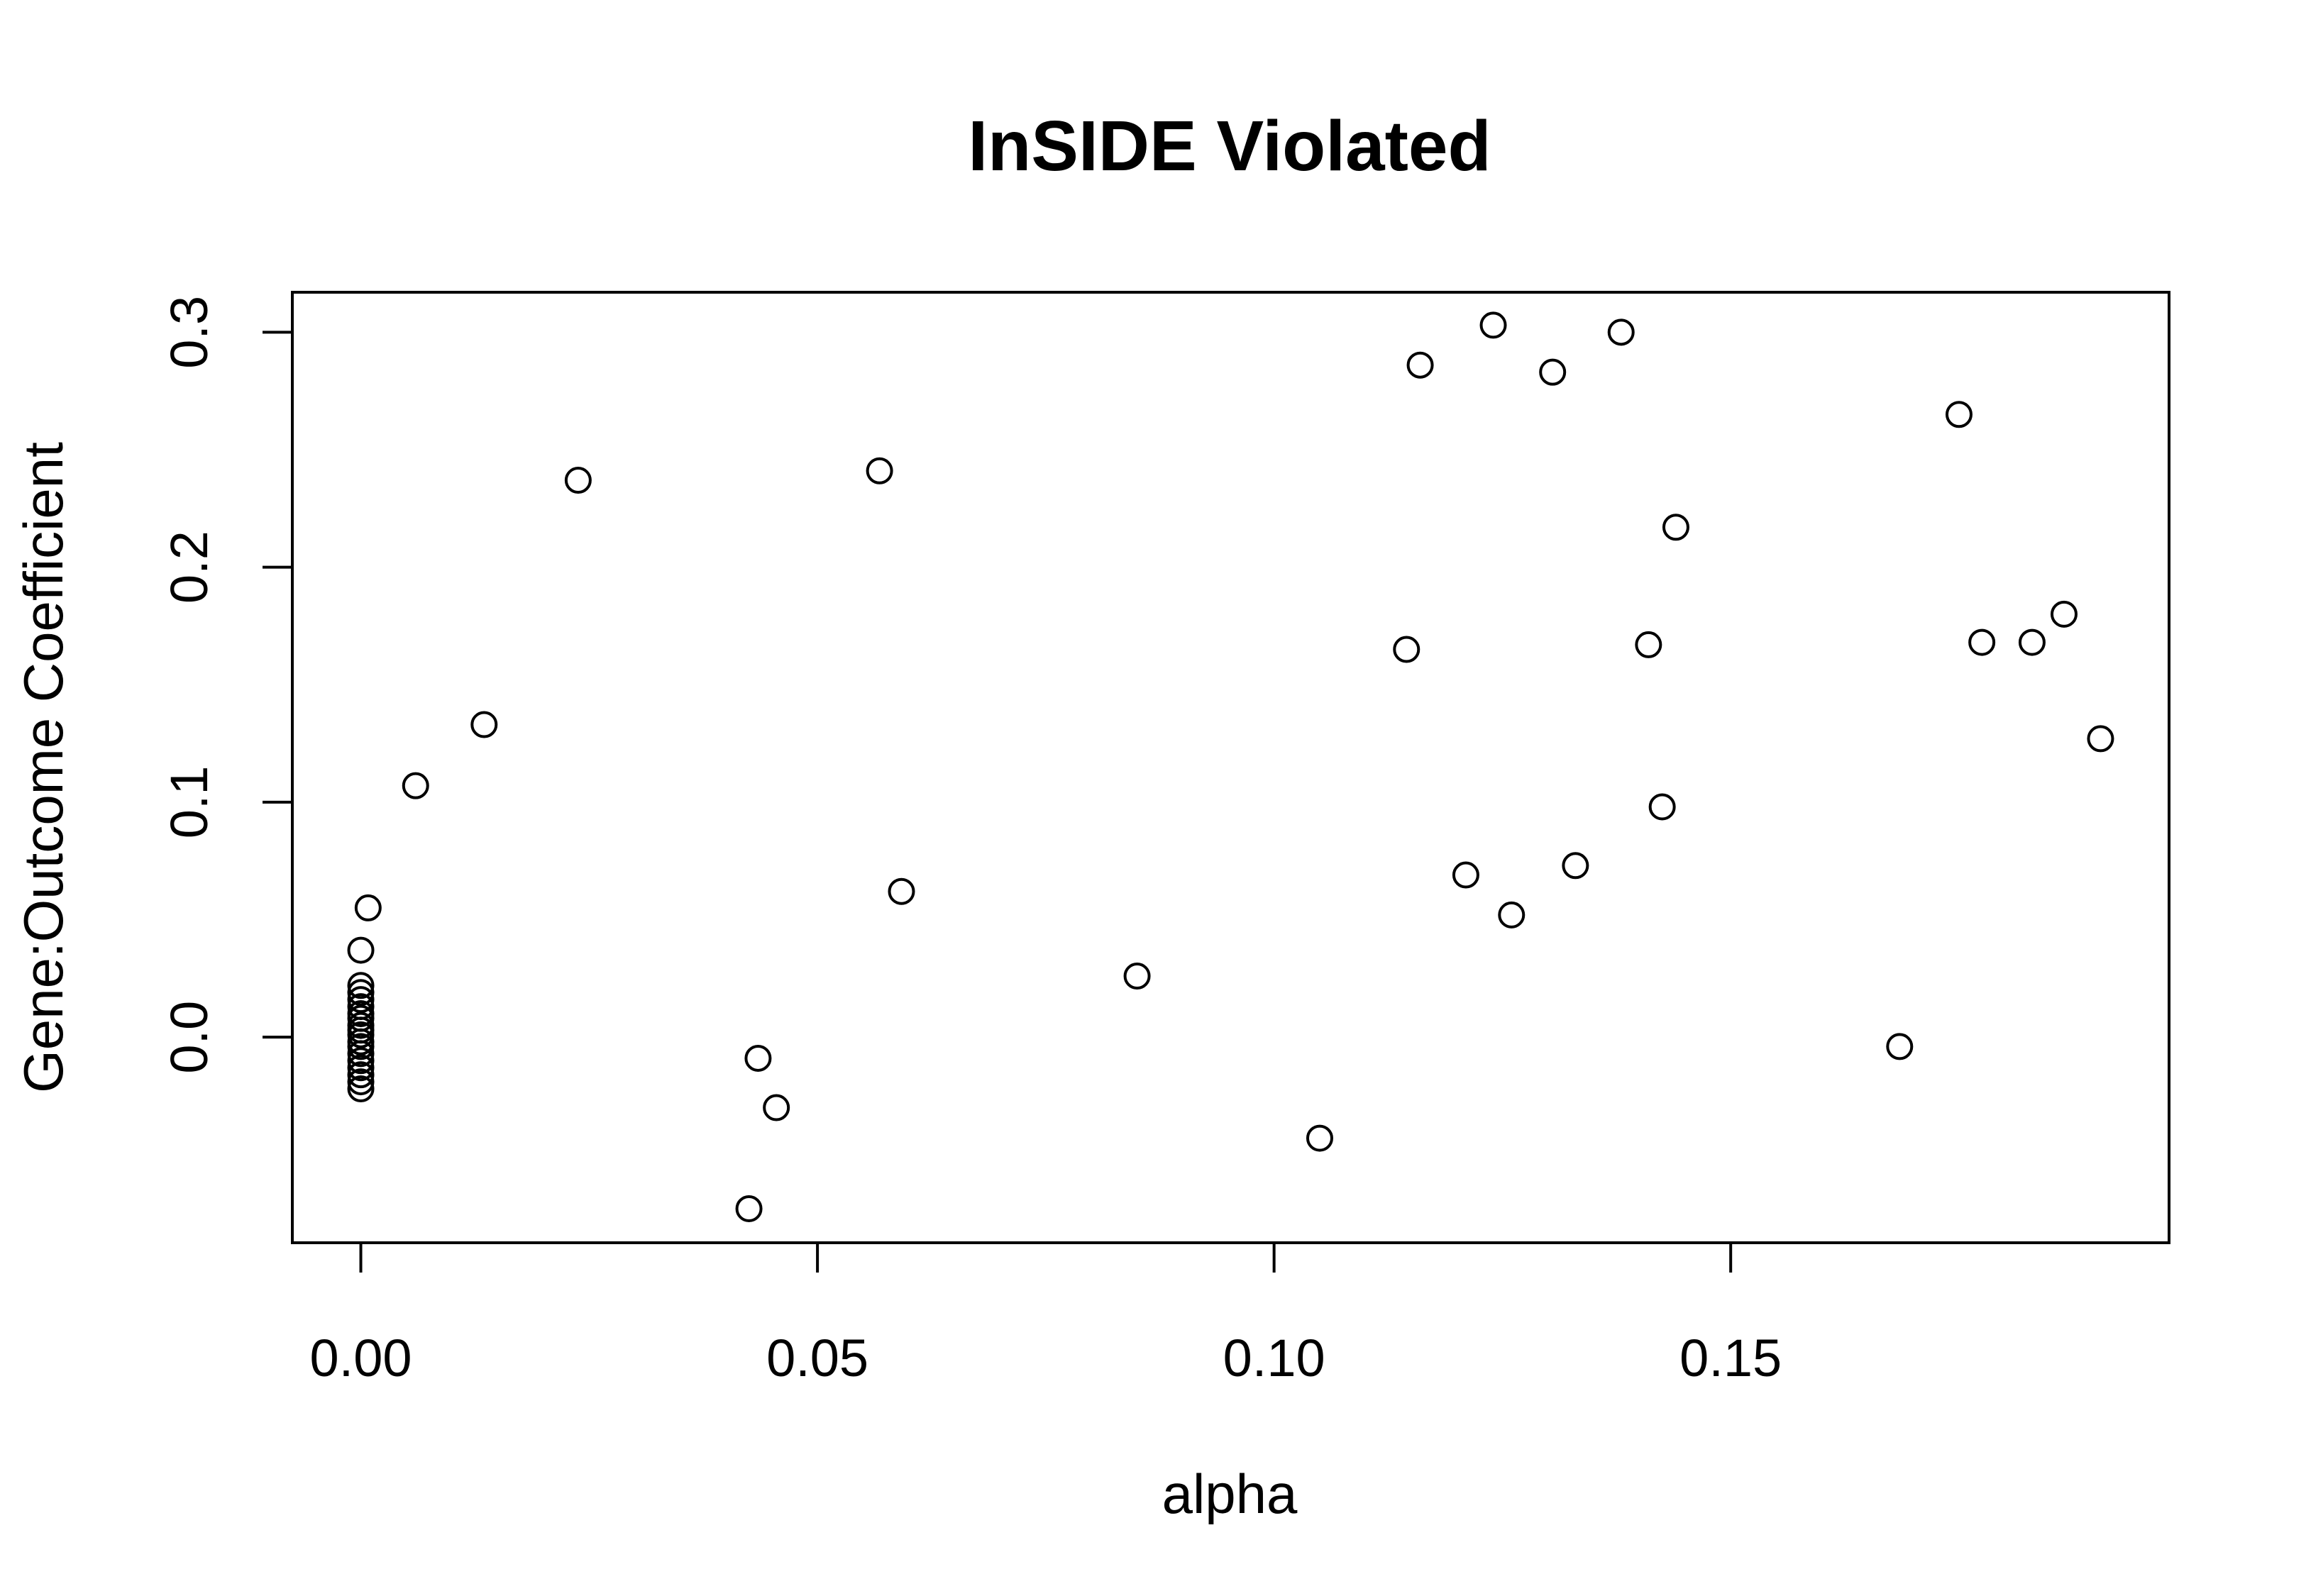  I want to click on x-tick-label: 0.15, so click(1731, 1358).